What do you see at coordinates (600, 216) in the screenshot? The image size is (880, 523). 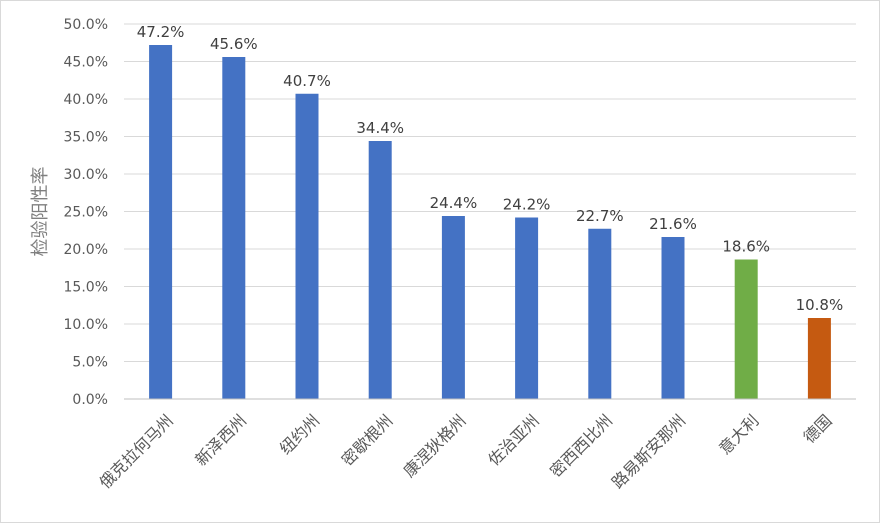 I see `data-label: 22.7%` at bounding box center [600, 216].